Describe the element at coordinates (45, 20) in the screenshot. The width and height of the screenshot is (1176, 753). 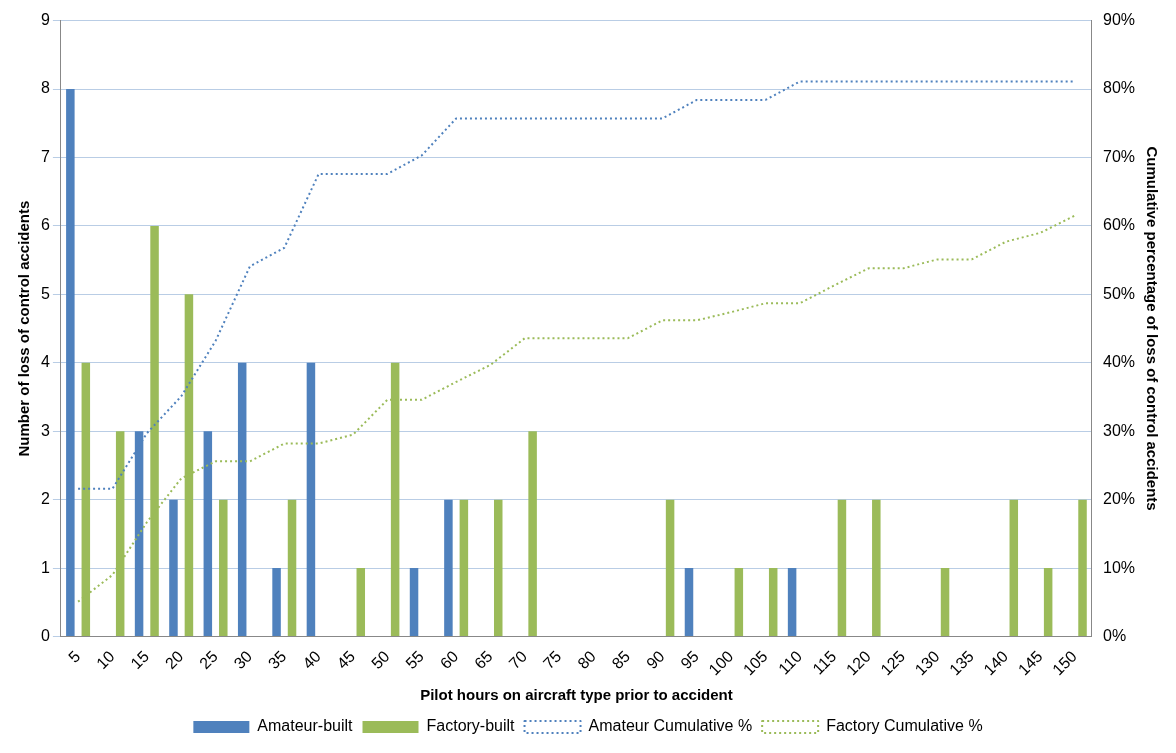
I see `y-tick-label: 9` at that location.